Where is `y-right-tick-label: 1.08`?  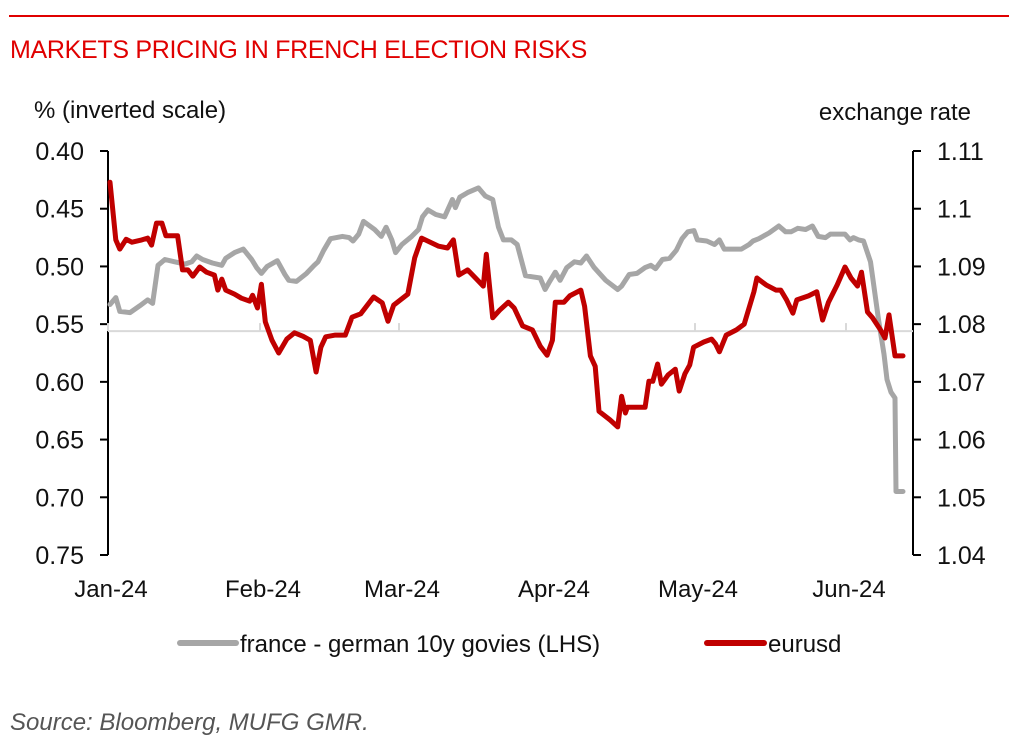 y-right-tick-label: 1.08 is located at coordinates (961, 325).